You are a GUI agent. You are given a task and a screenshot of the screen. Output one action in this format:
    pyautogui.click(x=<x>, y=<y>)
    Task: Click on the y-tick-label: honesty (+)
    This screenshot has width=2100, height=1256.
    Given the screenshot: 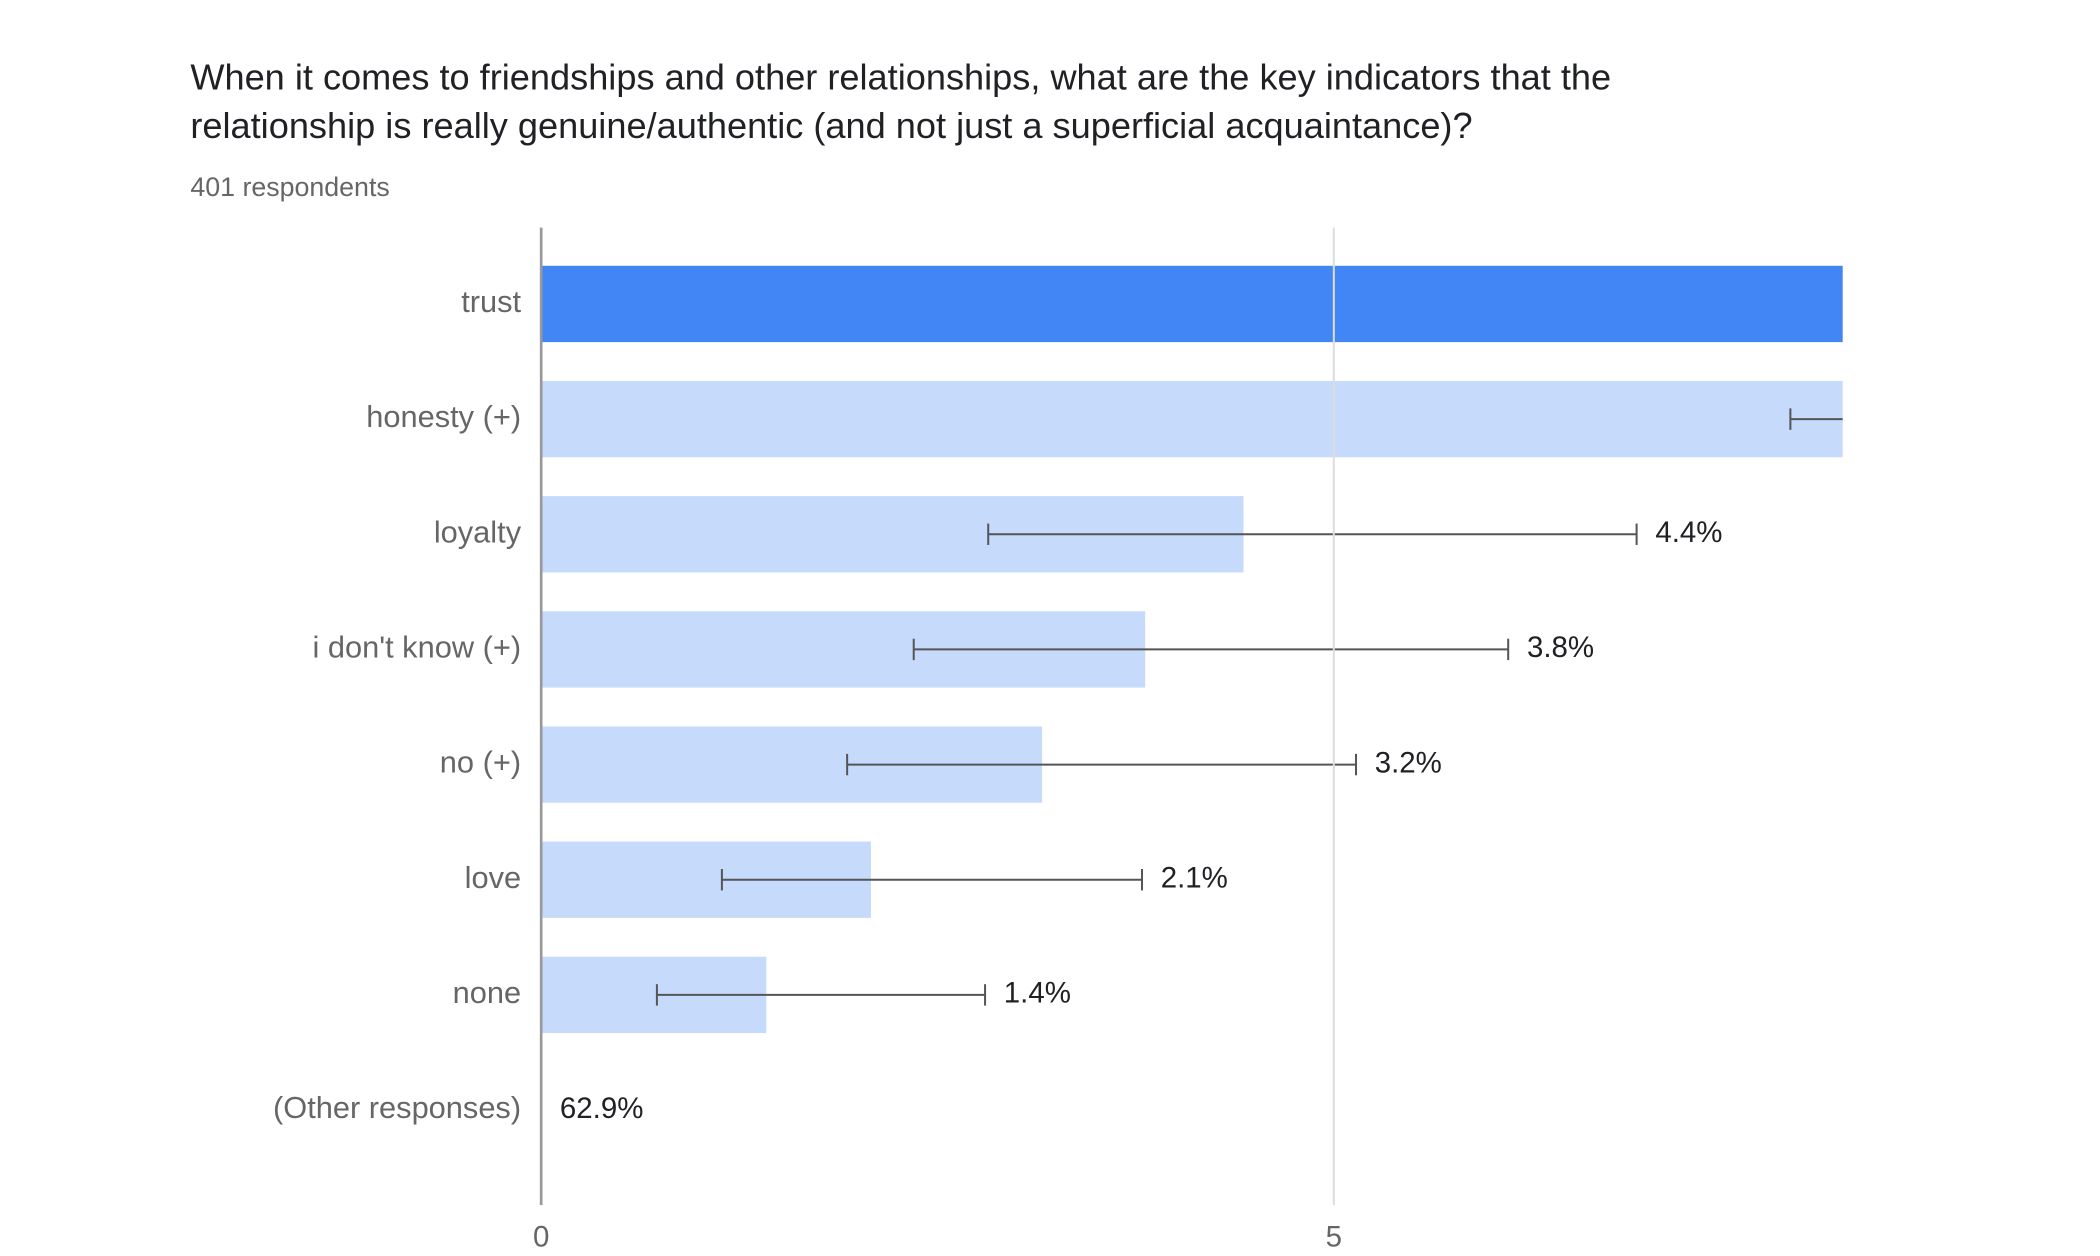 What is the action you would take?
    pyautogui.click(x=443, y=416)
    